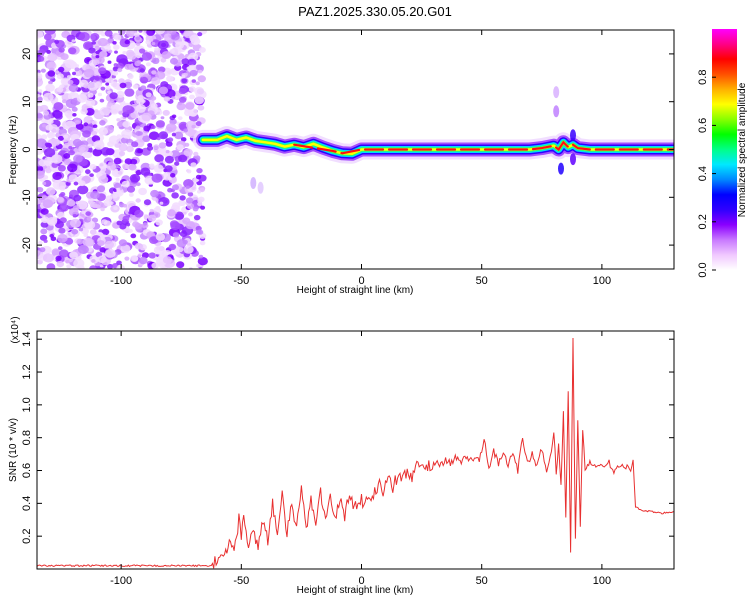 The width and height of the screenshot is (750, 600). What do you see at coordinates (27, 54) in the screenshot?
I see `y-tick-label: 20` at bounding box center [27, 54].